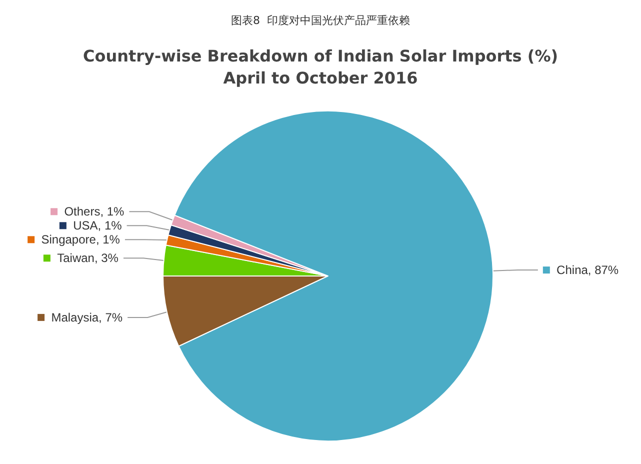  What do you see at coordinates (97, 225) in the screenshot?
I see `legend-label: USA, 1%` at bounding box center [97, 225].